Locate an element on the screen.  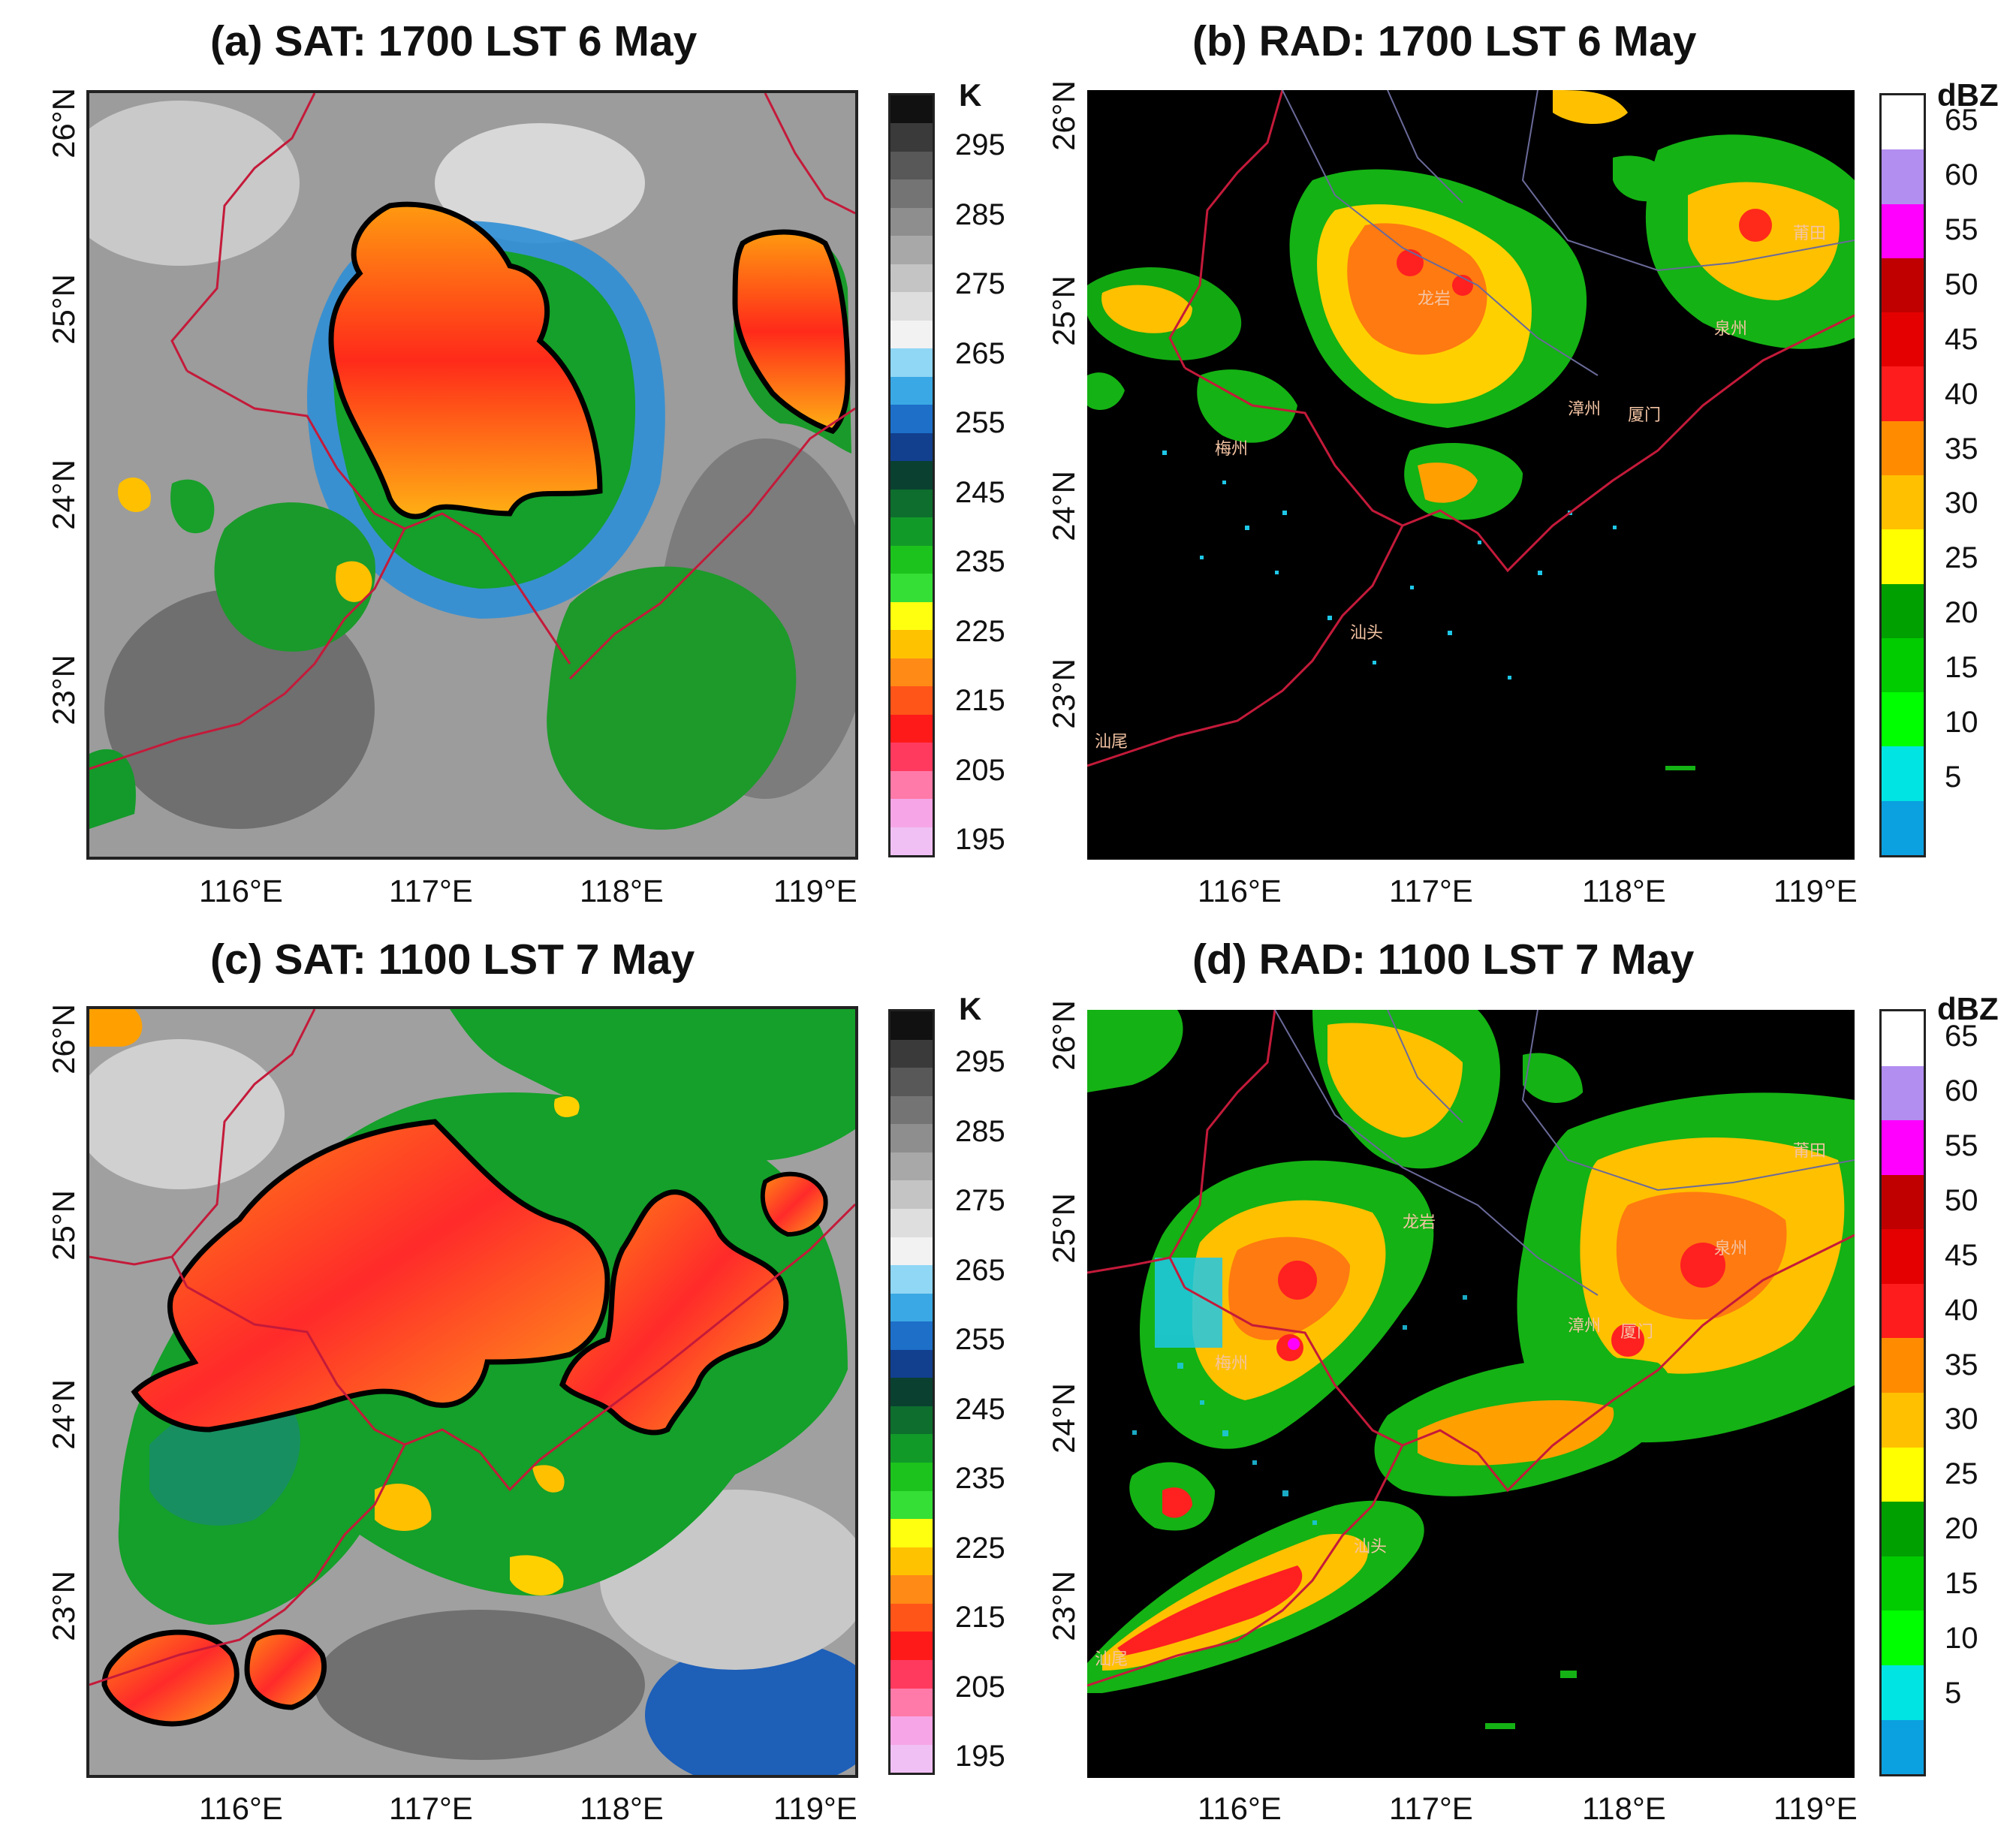
panel-a-lon-label-117: 117°E is located at coordinates (431, 890).